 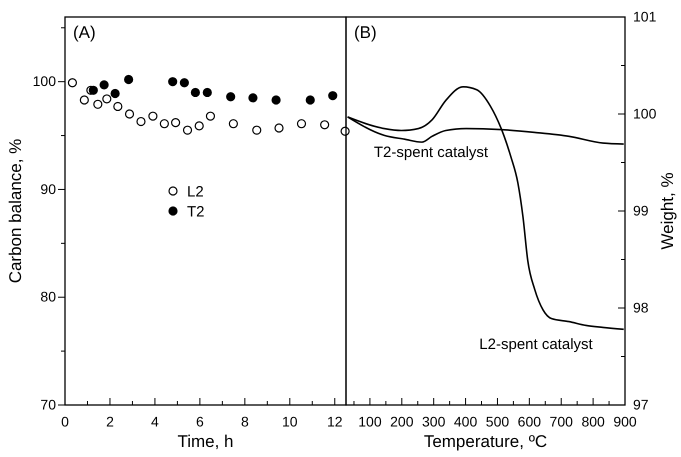 I want to click on x-tick-label: 10, so click(x=290, y=422).